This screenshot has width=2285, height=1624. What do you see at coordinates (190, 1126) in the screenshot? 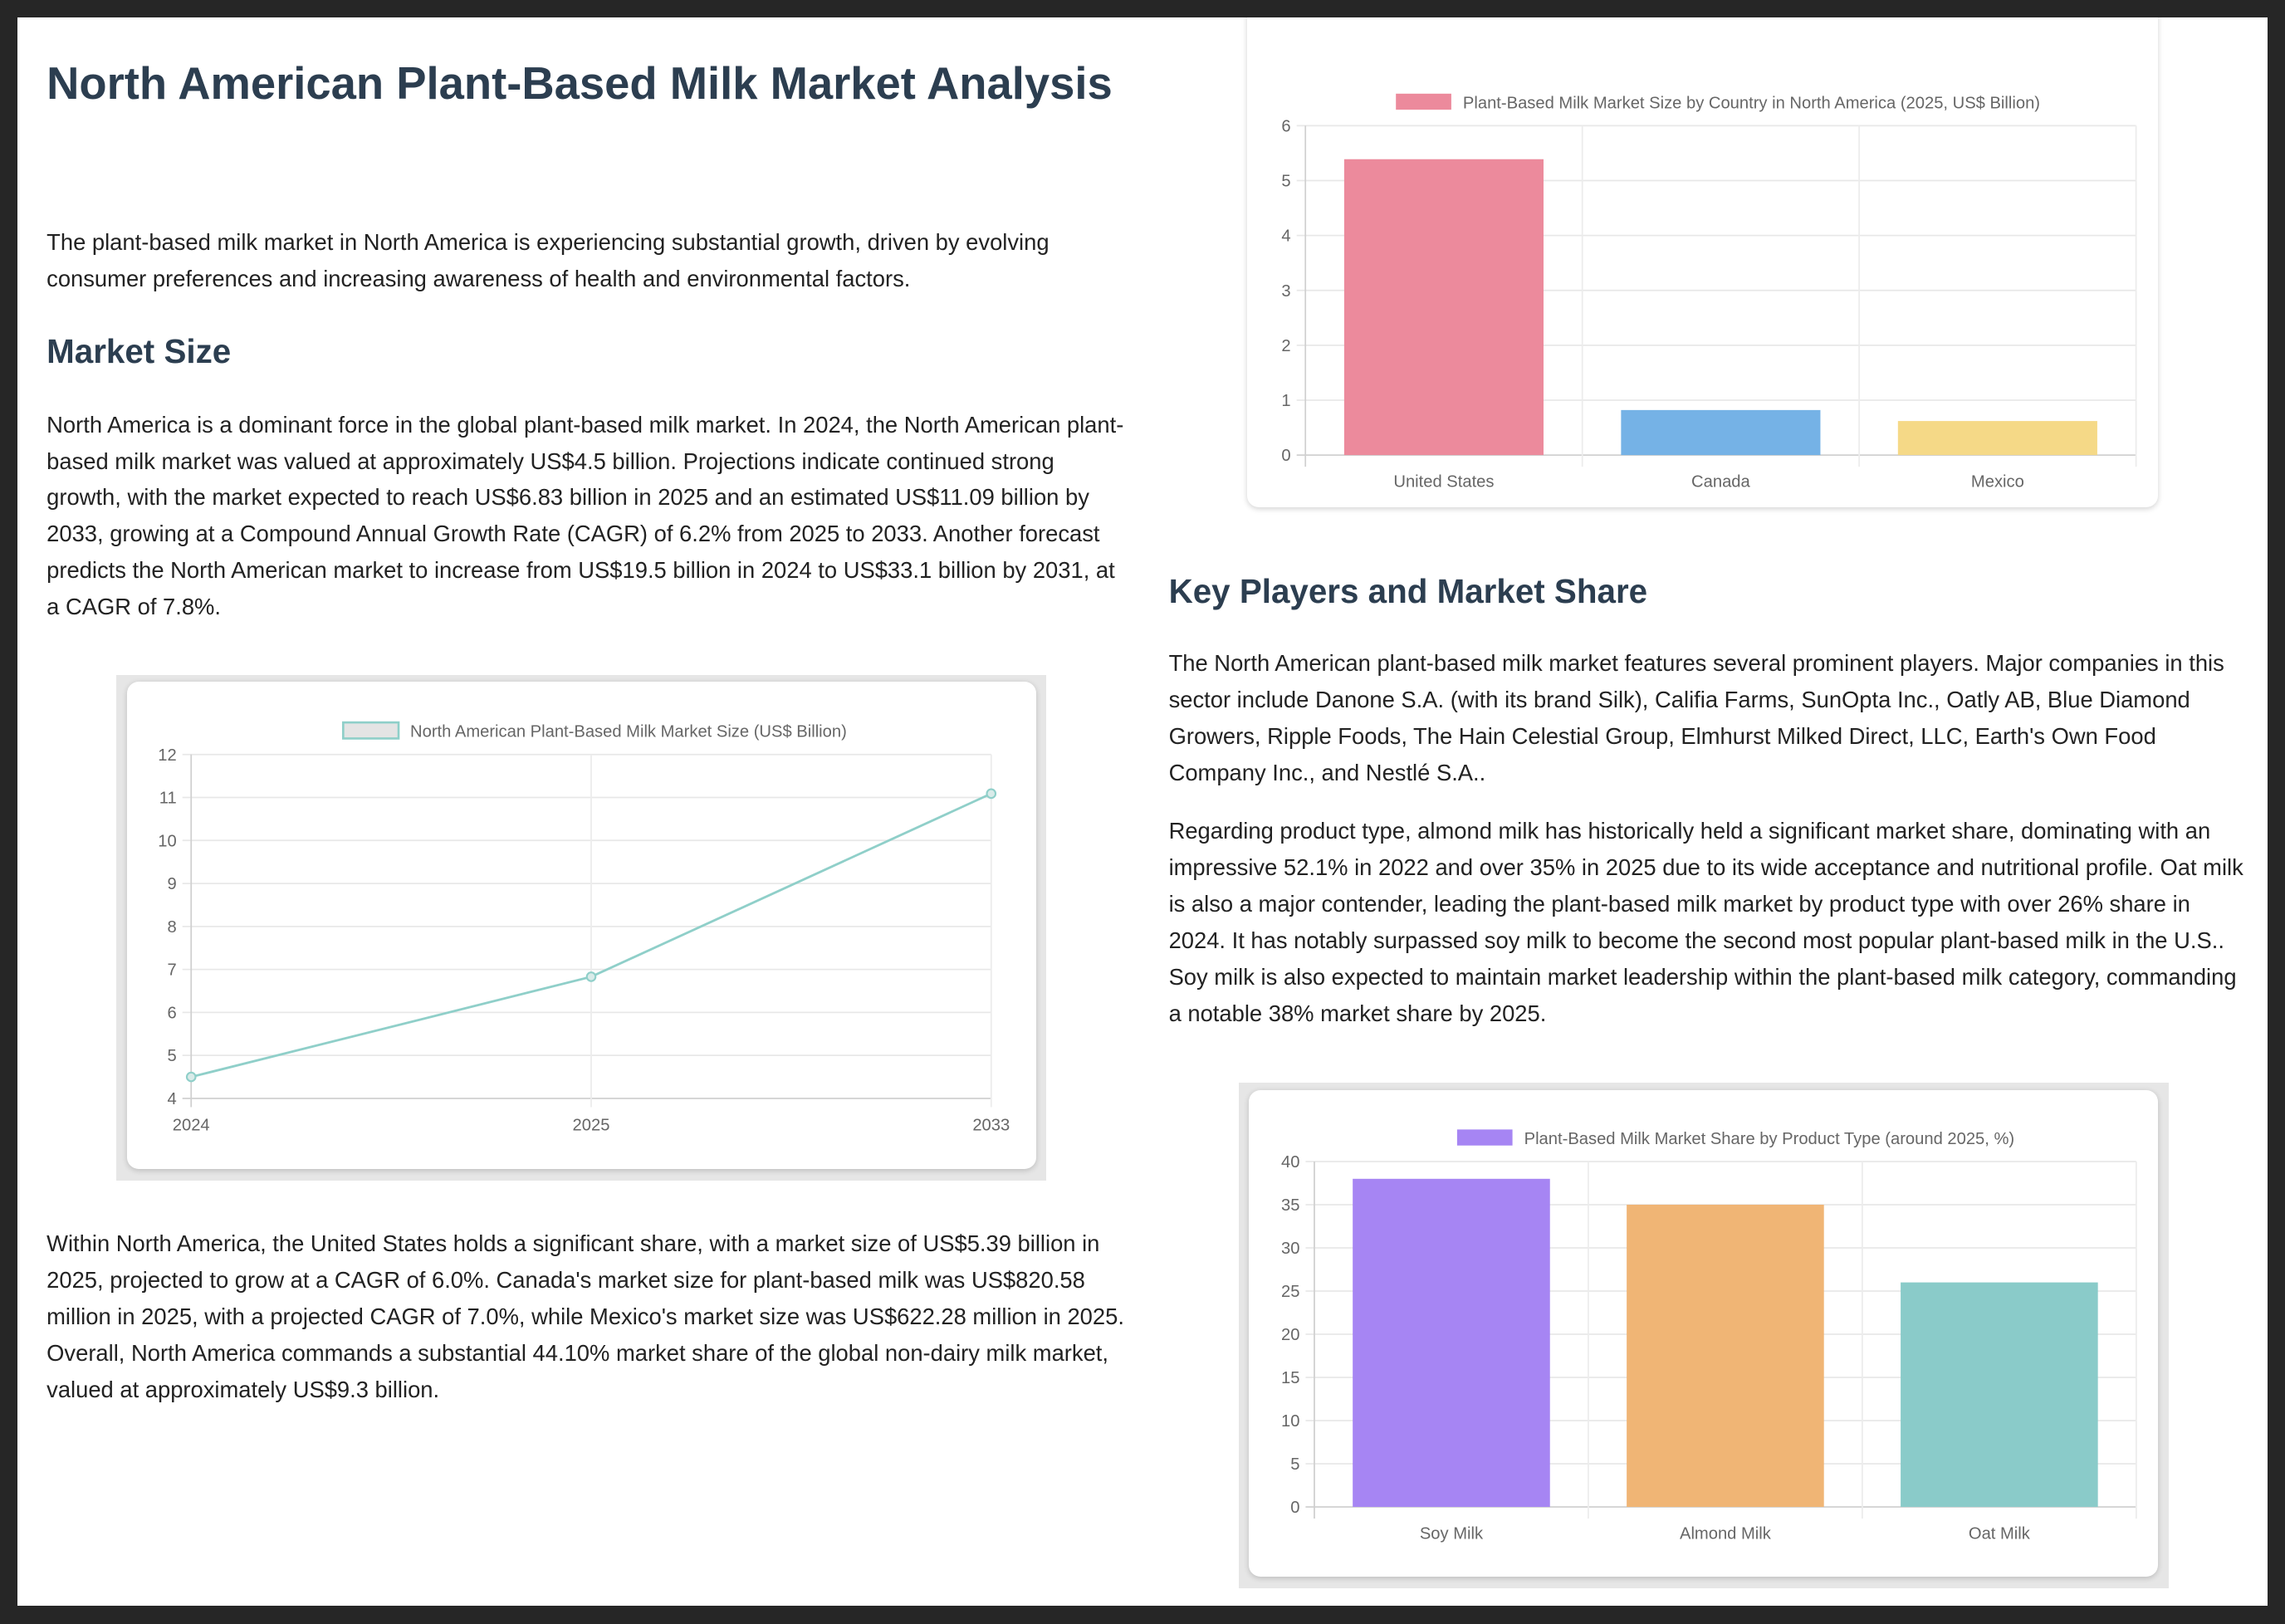
I see `x-tick-label: 2024` at bounding box center [190, 1126].